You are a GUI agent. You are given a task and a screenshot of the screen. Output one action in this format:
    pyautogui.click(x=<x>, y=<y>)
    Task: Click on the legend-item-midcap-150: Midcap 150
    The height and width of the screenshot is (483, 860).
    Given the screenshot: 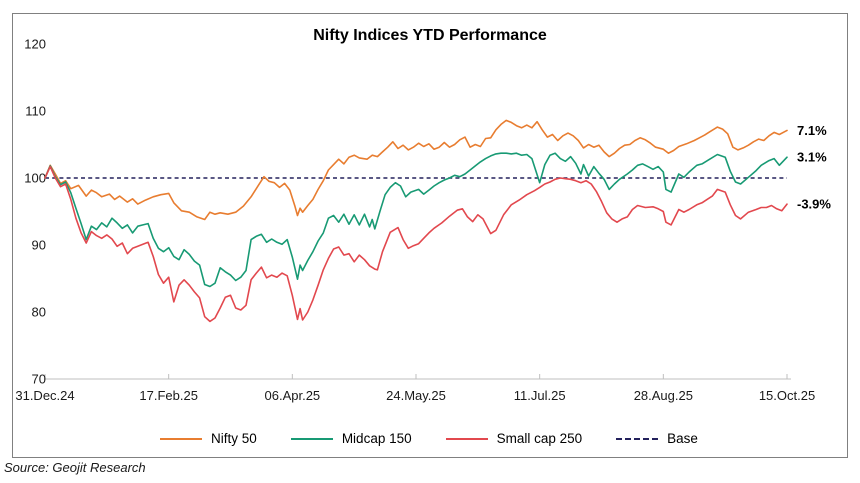 What is the action you would take?
    pyautogui.click(x=351, y=438)
    